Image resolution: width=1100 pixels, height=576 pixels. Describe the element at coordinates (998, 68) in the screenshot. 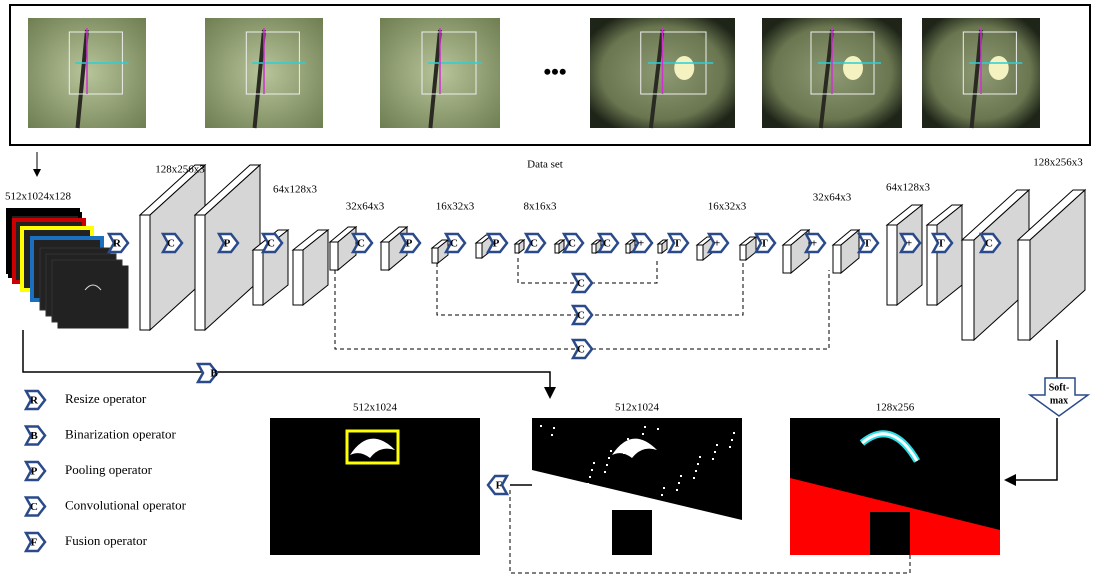

I see `particle` at that location.